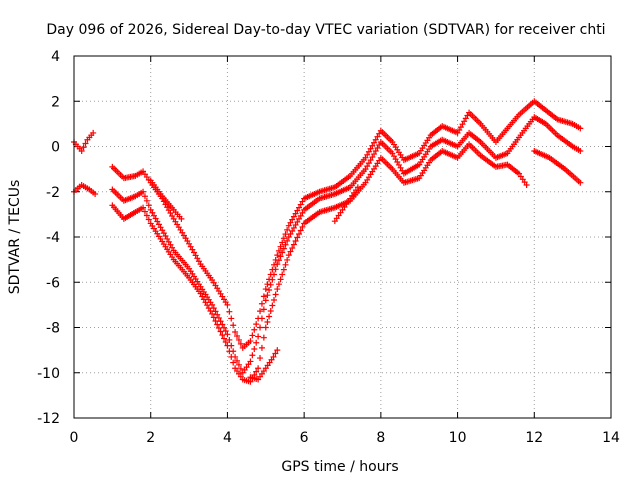 The height and width of the screenshot is (480, 640). Describe the element at coordinates (227, 438) in the screenshot. I see `x-tick-label: 4` at that location.